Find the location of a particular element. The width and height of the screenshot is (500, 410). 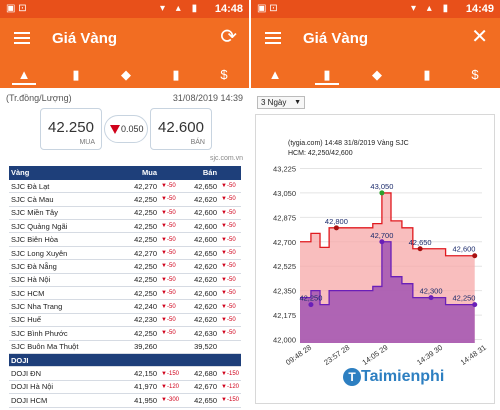

row-name: SJC Quảng Ngãi is located at coordinates (65, 226).